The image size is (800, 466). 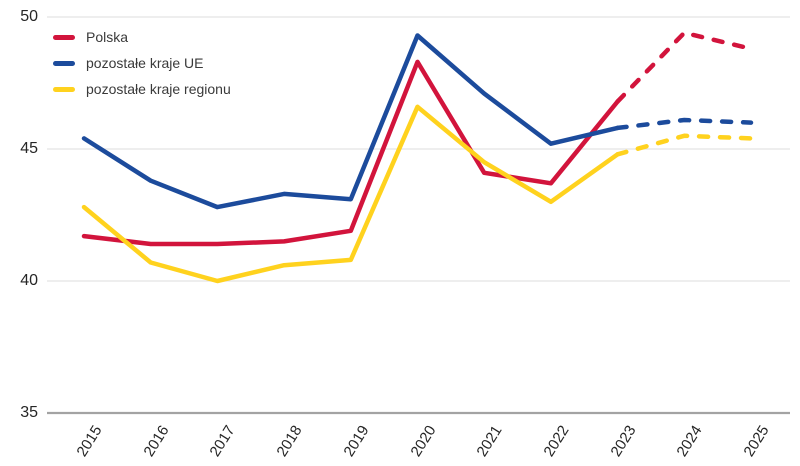 I want to click on legend-label-polska: Polska, so click(x=107, y=37).